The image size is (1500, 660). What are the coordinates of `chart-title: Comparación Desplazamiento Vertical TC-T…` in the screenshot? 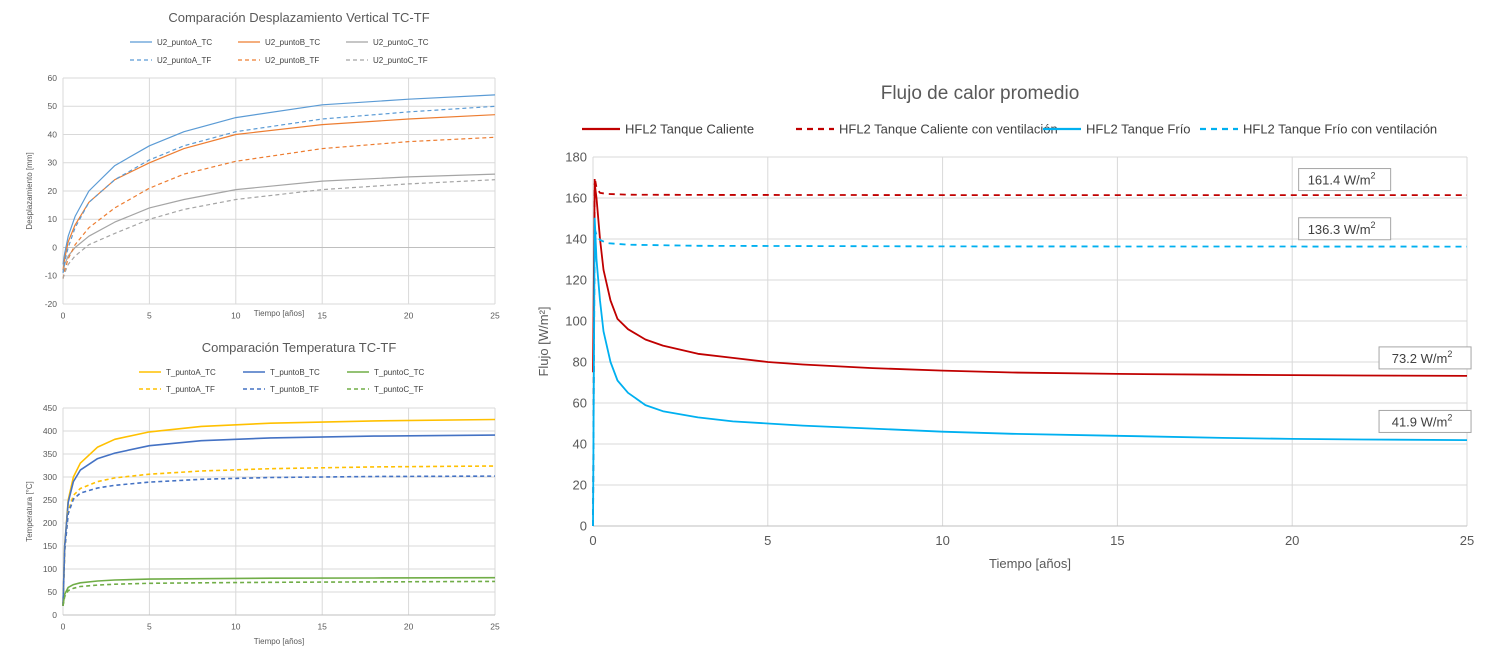 It's located at (298, 17).